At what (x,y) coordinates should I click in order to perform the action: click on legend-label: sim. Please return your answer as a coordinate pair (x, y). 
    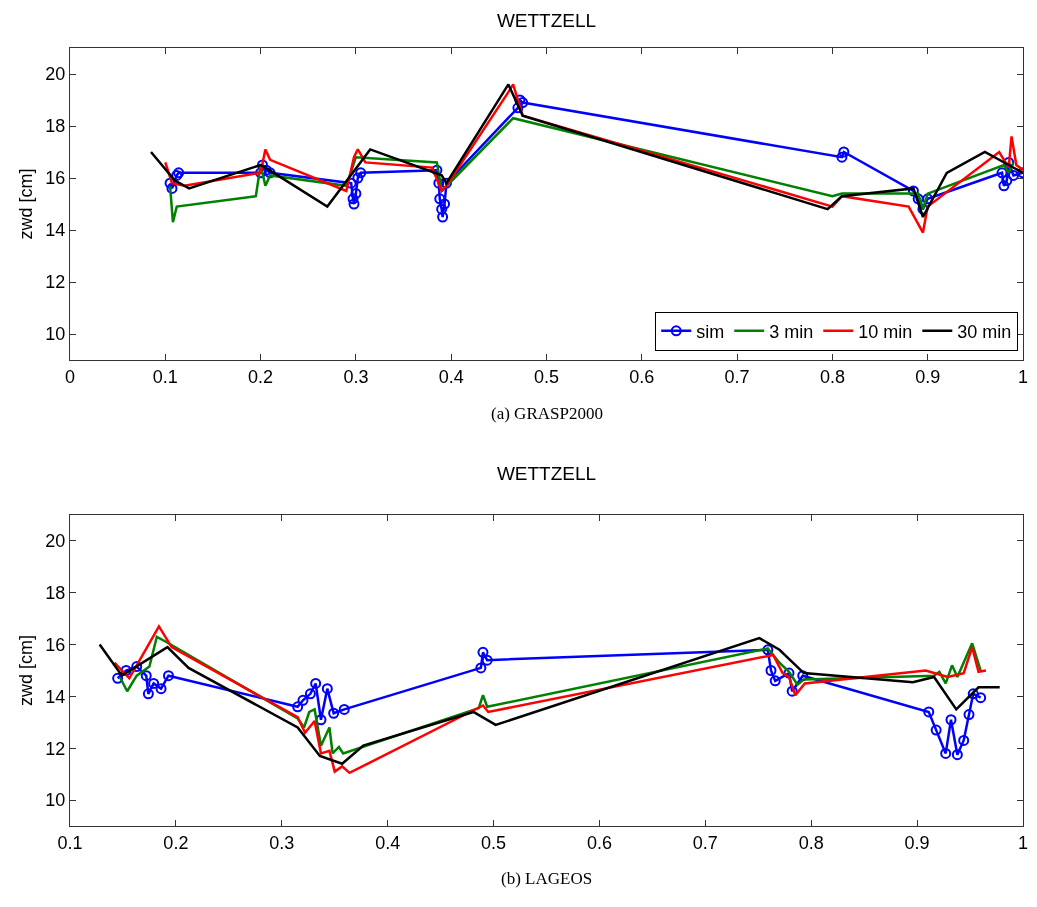
    Looking at the image, I should click on (710, 331).